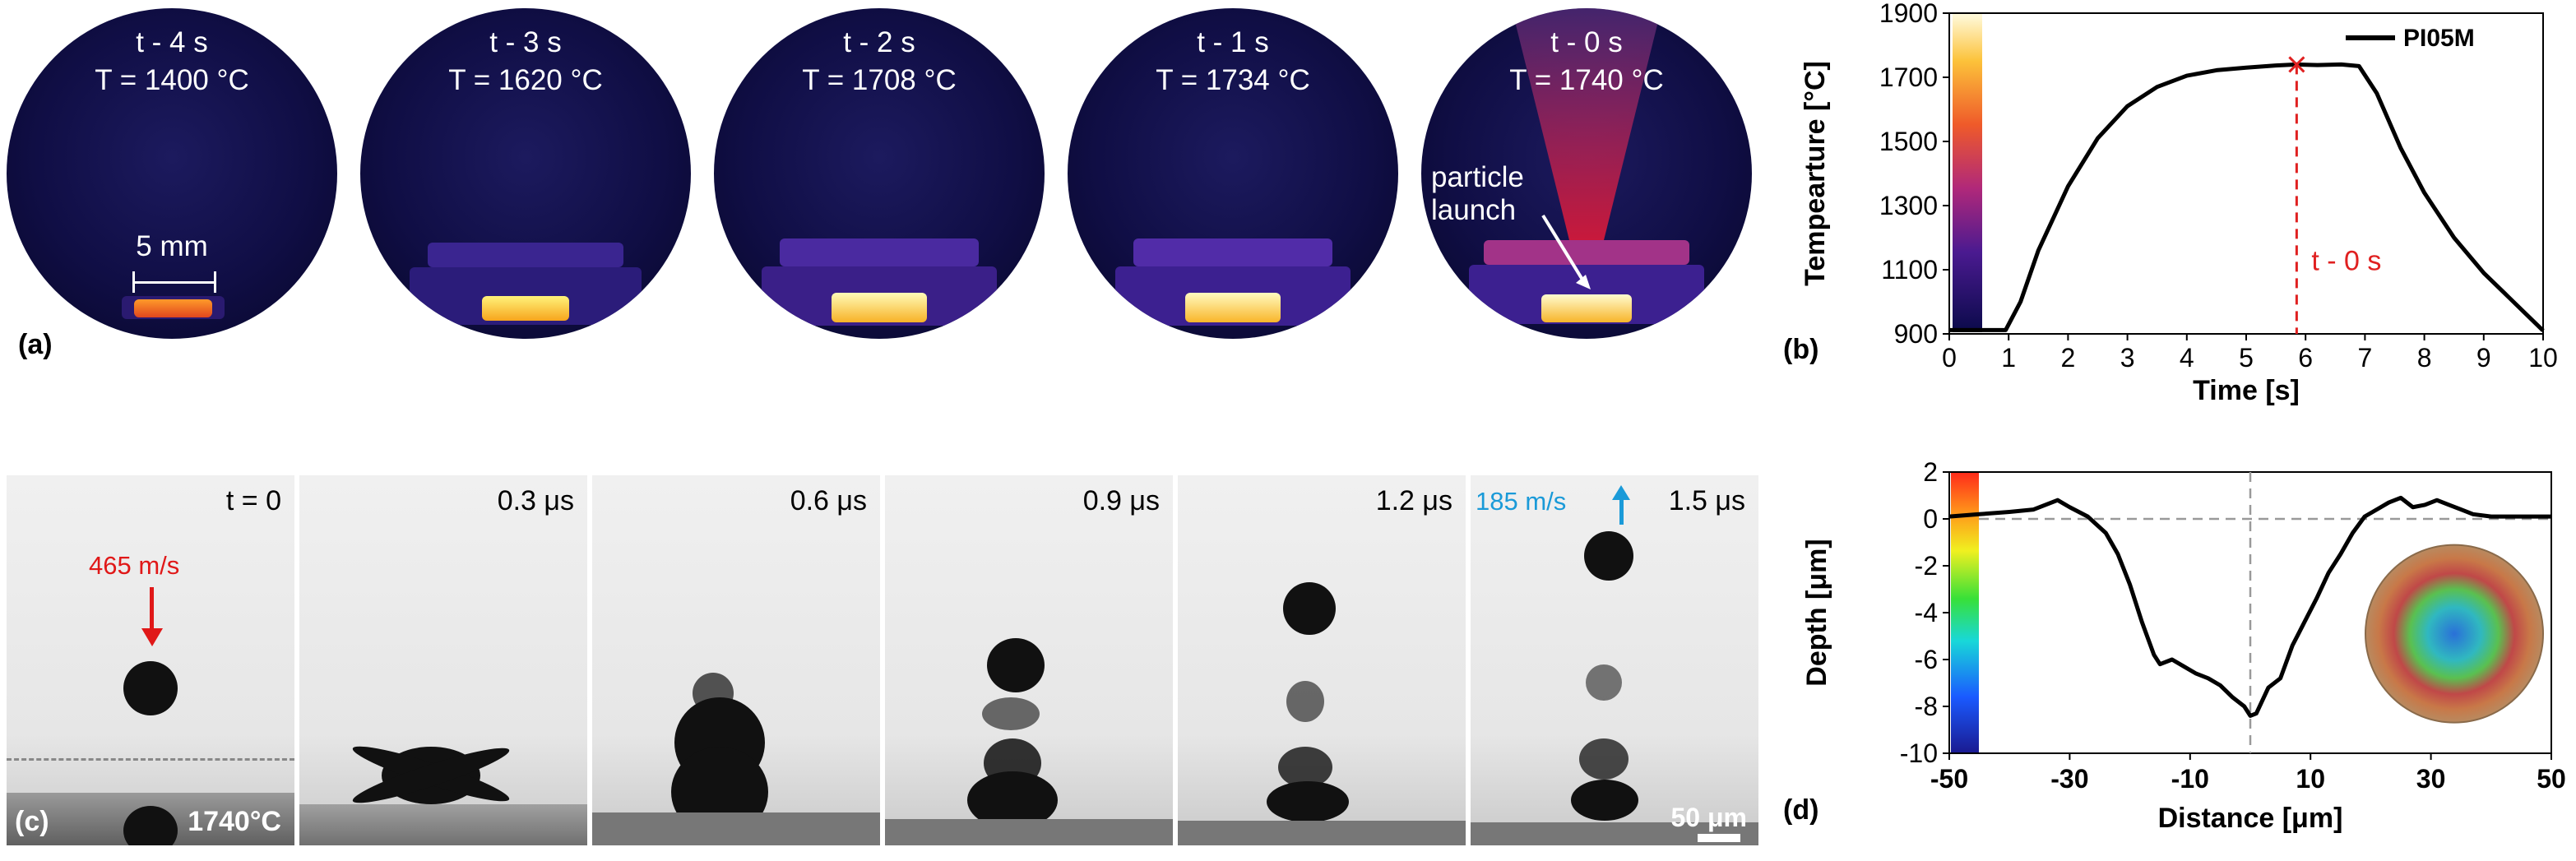 The width and height of the screenshot is (2576, 861). What do you see at coordinates (172, 42) in the screenshot?
I see `frame-time: t - 4 s` at bounding box center [172, 42].